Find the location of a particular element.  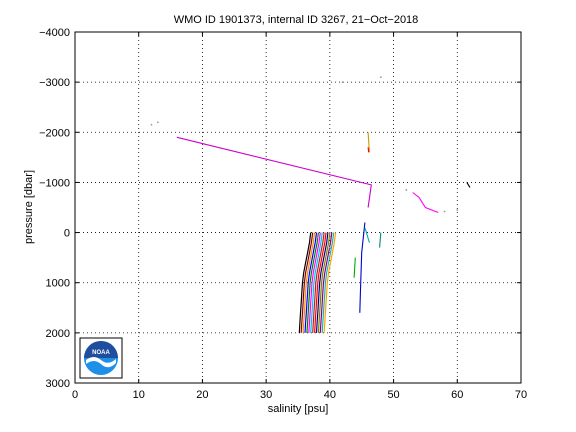

x-tick-label: 30 is located at coordinates (266, 395).